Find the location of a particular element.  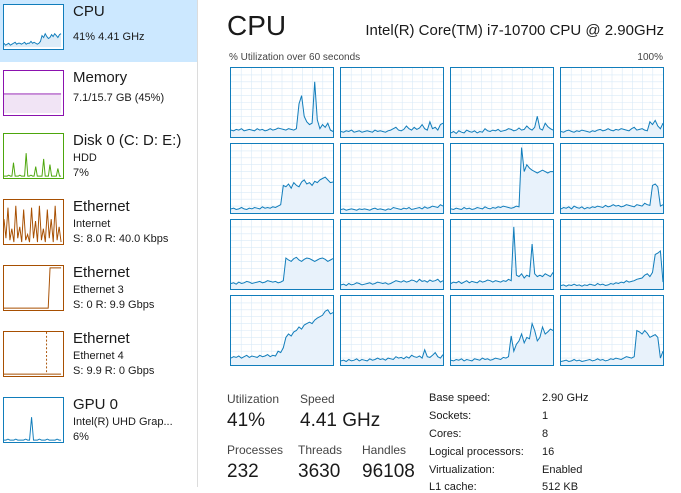

utilization-label: Utilization is located at coordinates (253, 399).